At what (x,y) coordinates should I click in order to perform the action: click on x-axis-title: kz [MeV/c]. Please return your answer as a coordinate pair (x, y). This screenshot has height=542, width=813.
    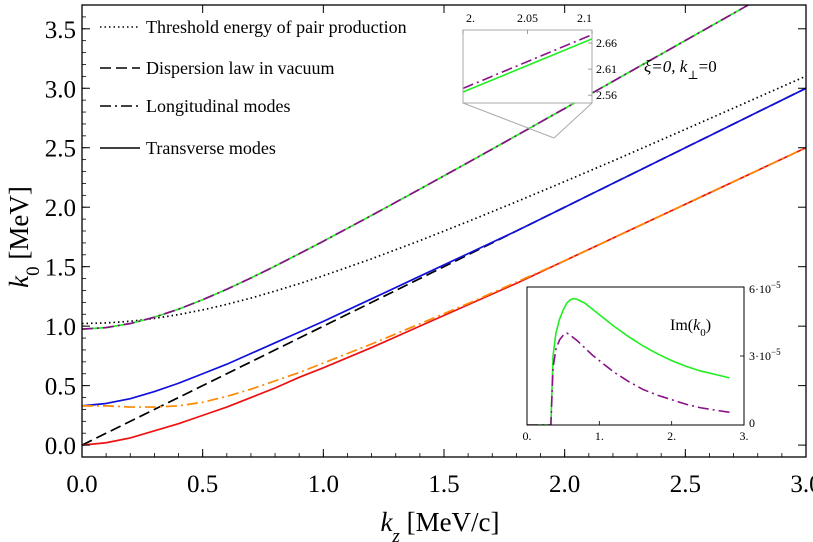
    Looking at the image, I should click on (439, 524).